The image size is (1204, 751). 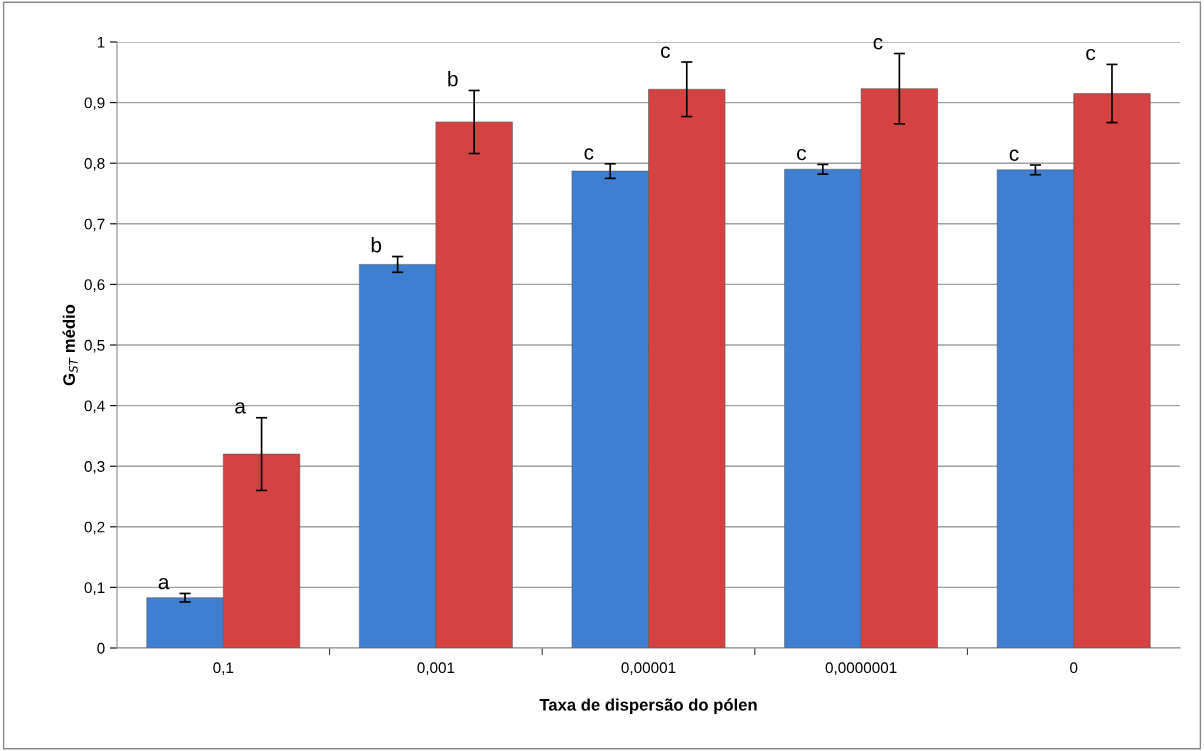 I want to click on y-tick-label: 0,1, so click(x=94, y=588).